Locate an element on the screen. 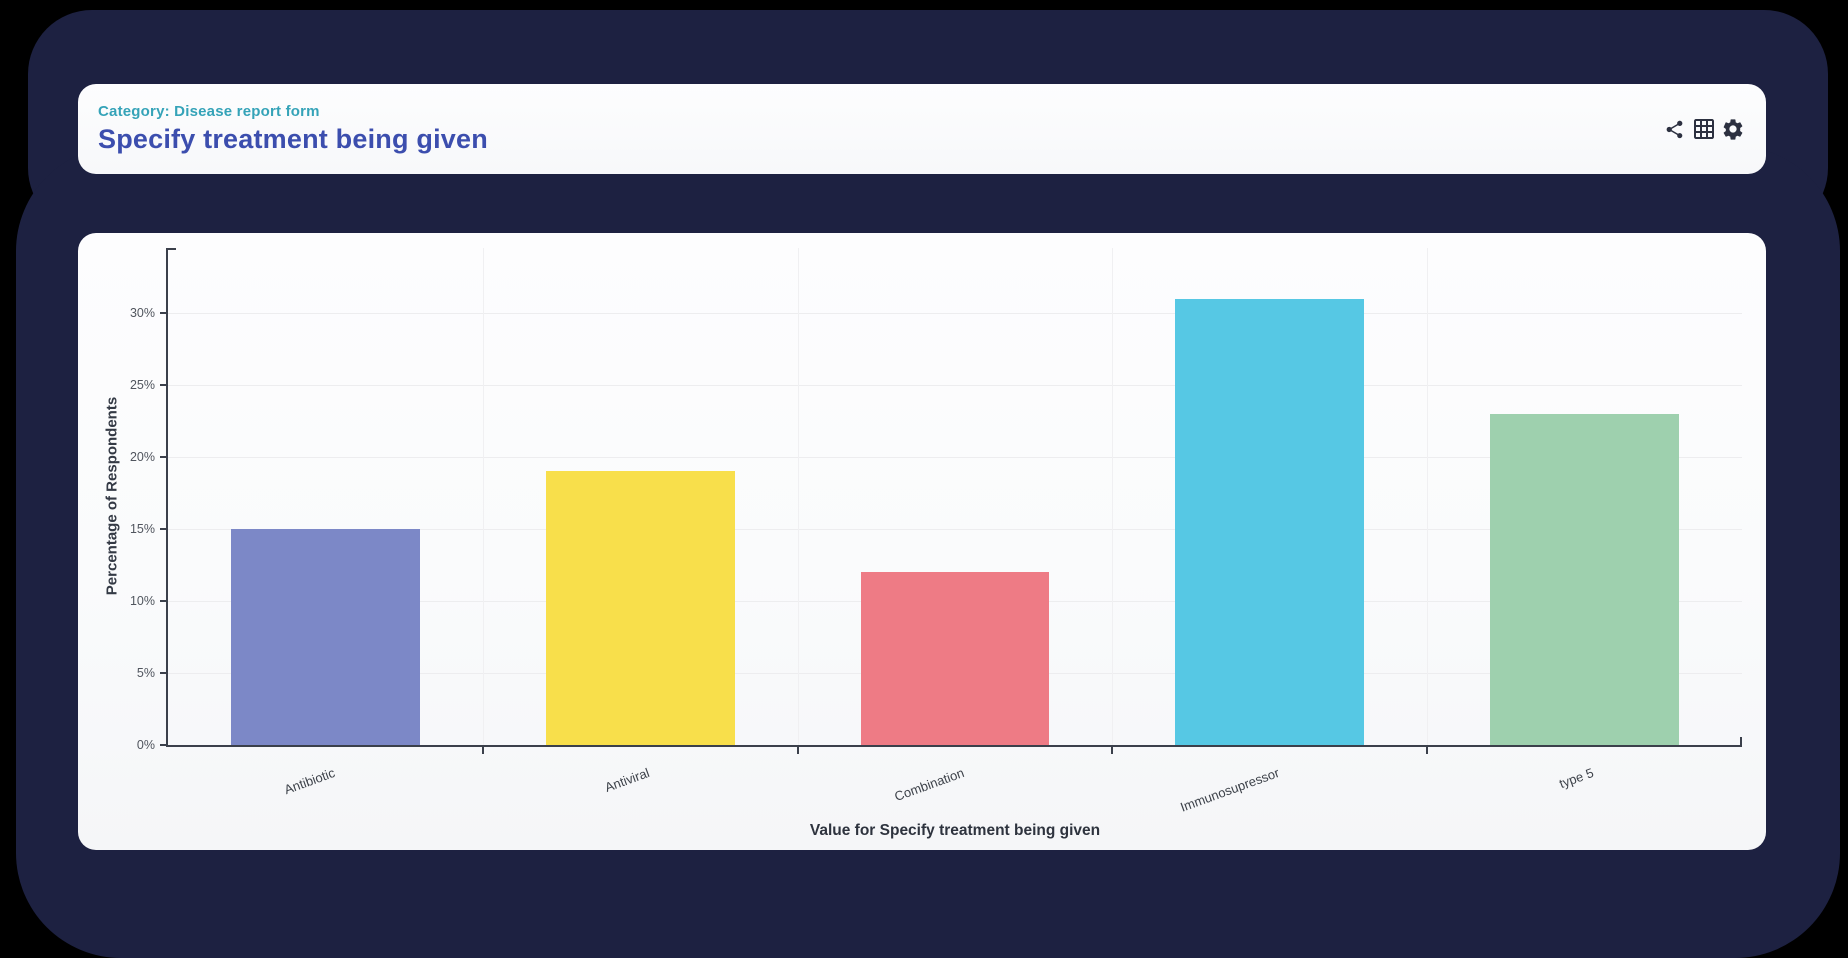 This screenshot has width=1848, height=958. x-axis-end-cap is located at coordinates (1741, 741).